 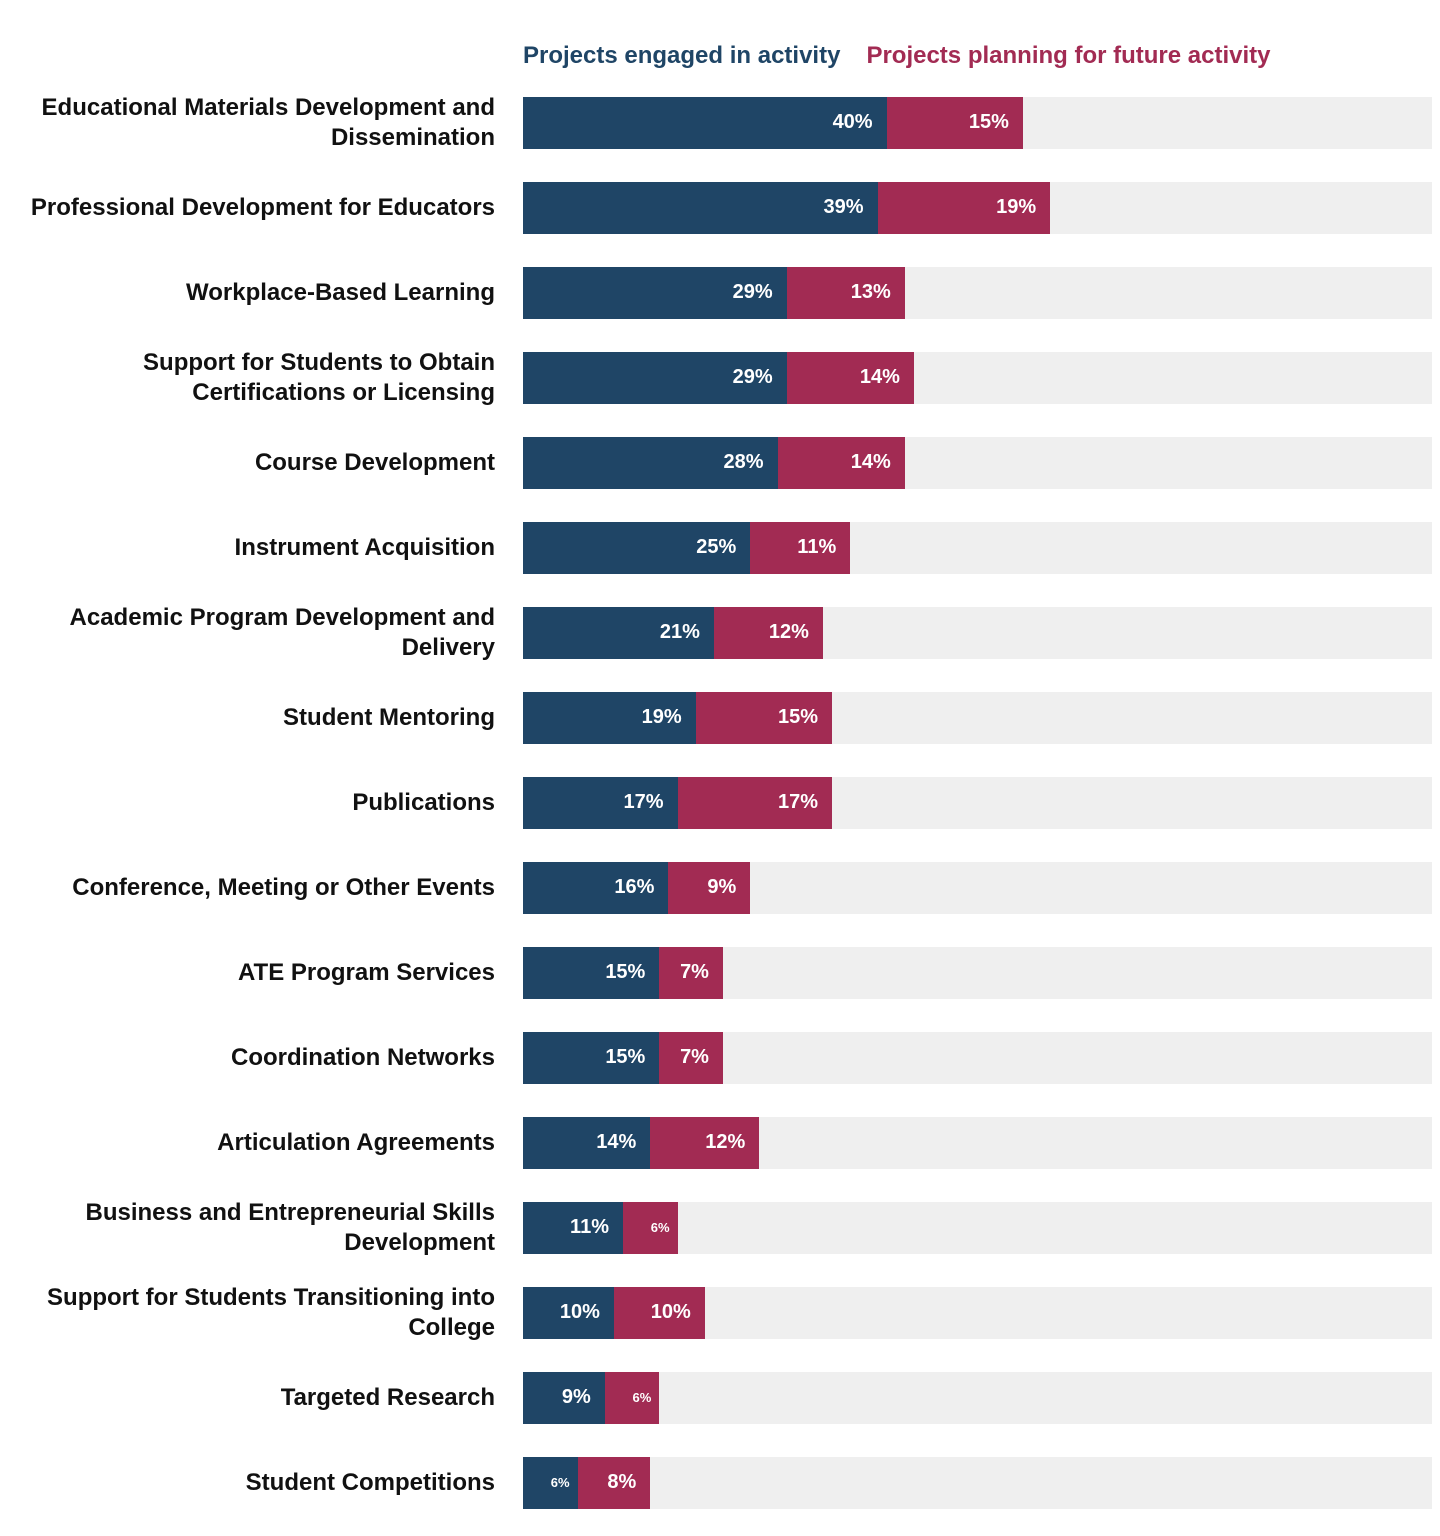 What do you see at coordinates (634, 887) in the screenshot?
I see `bar-value-label: 16%` at bounding box center [634, 887].